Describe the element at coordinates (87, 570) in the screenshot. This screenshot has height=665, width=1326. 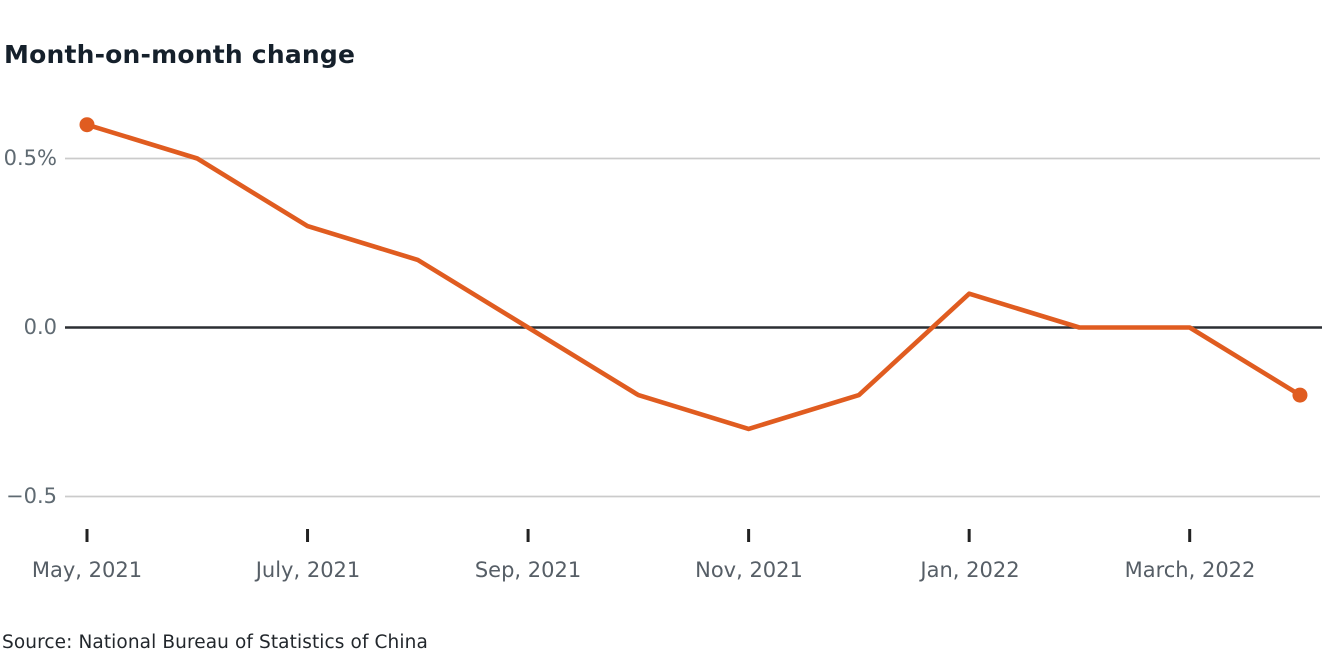
I see `x-axis-tick-label: May, 2021` at that location.